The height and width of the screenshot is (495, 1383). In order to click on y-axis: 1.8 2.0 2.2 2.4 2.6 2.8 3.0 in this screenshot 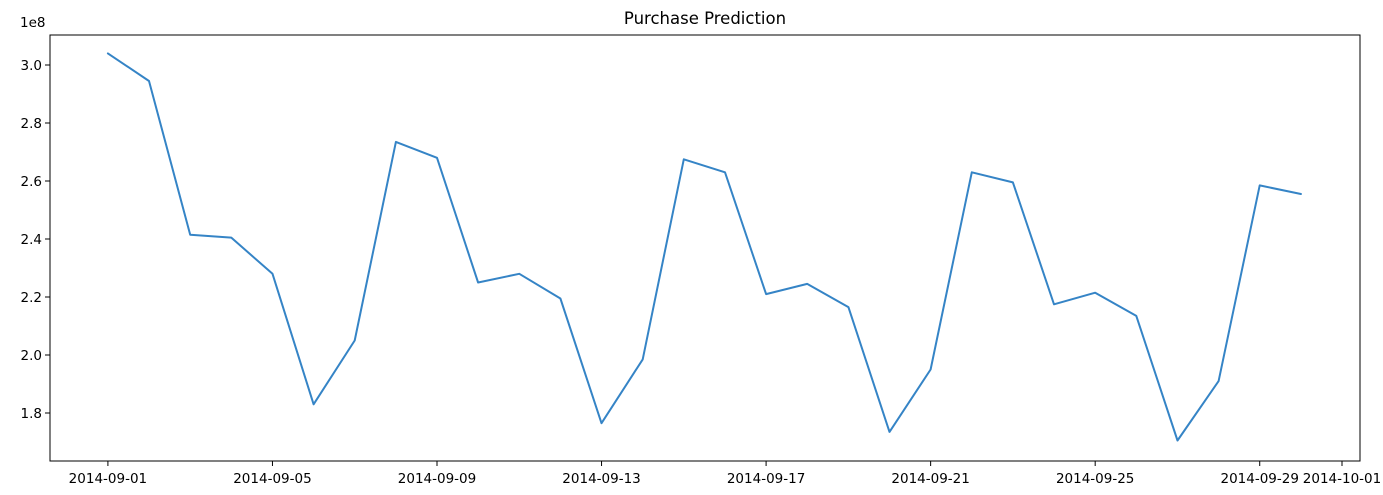, I will do `click(35, 240)`.